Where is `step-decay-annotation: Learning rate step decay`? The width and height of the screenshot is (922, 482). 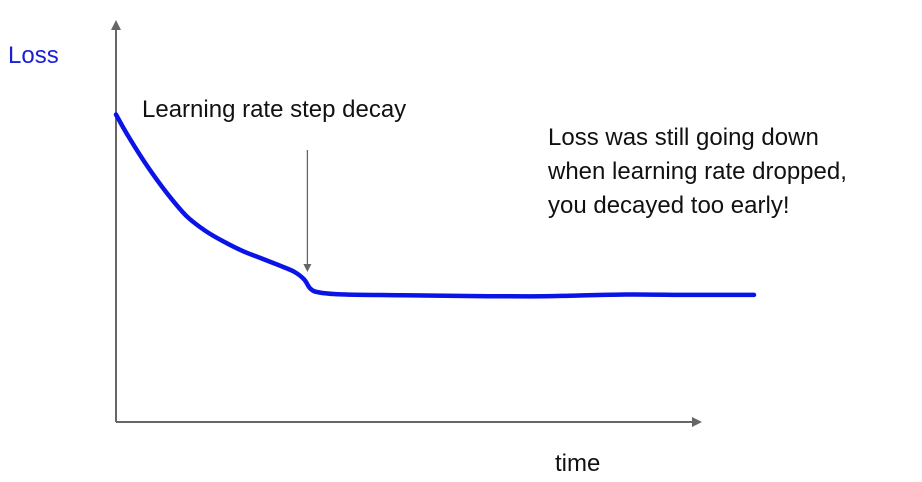
step-decay-annotation: Learning rate step decay is located at coordinates (274, 109).